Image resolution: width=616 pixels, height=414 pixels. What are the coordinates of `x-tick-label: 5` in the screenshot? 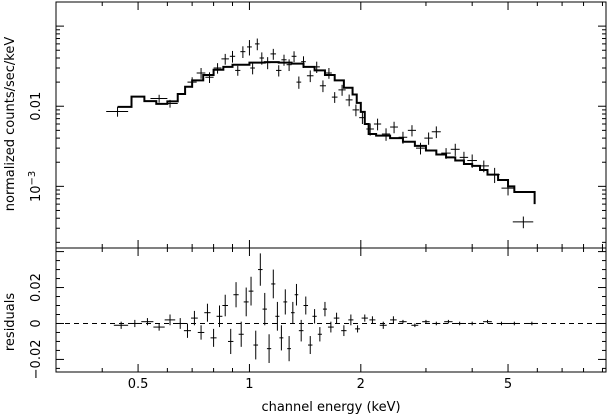 It's located at (508, 384).